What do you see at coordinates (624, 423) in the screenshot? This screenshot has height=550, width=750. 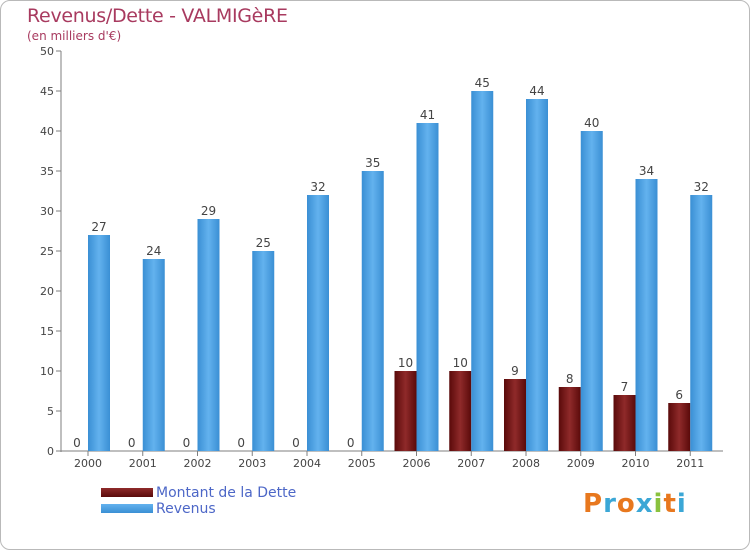 I see `bar-debt-2010` at bounding box center [624, 423].